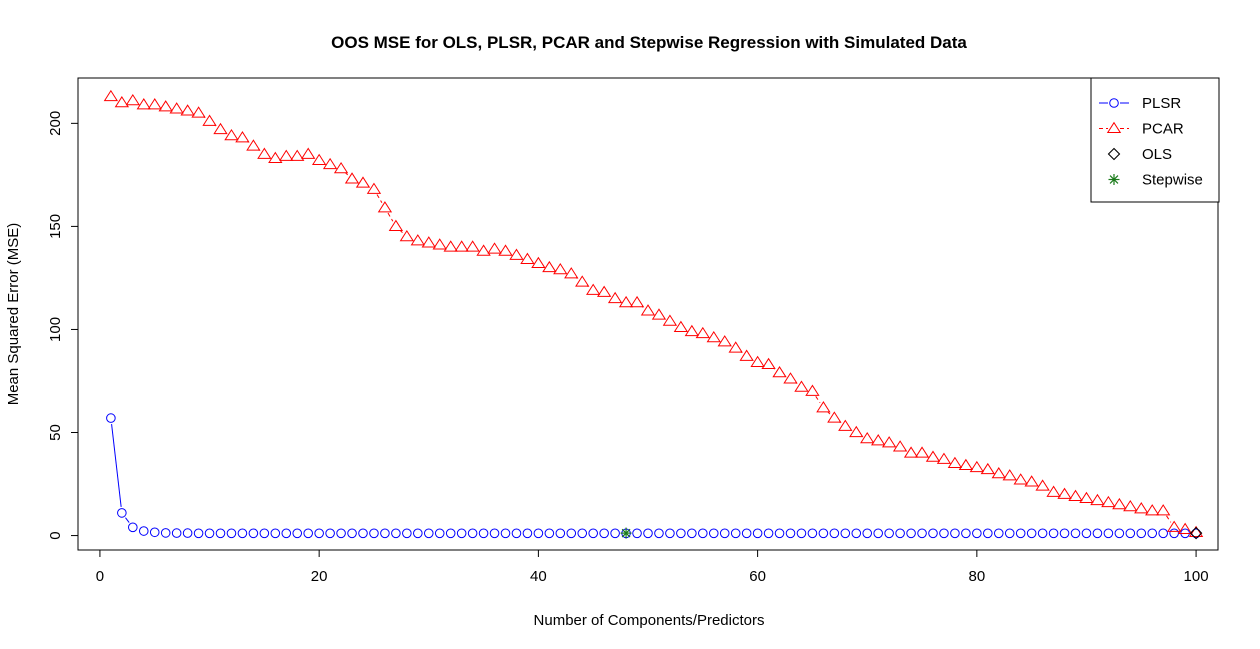 Image resolution: width=1260 pixels, height=649 pixels. I want to click on legend-marker-stepwise, so click(1114, 179).